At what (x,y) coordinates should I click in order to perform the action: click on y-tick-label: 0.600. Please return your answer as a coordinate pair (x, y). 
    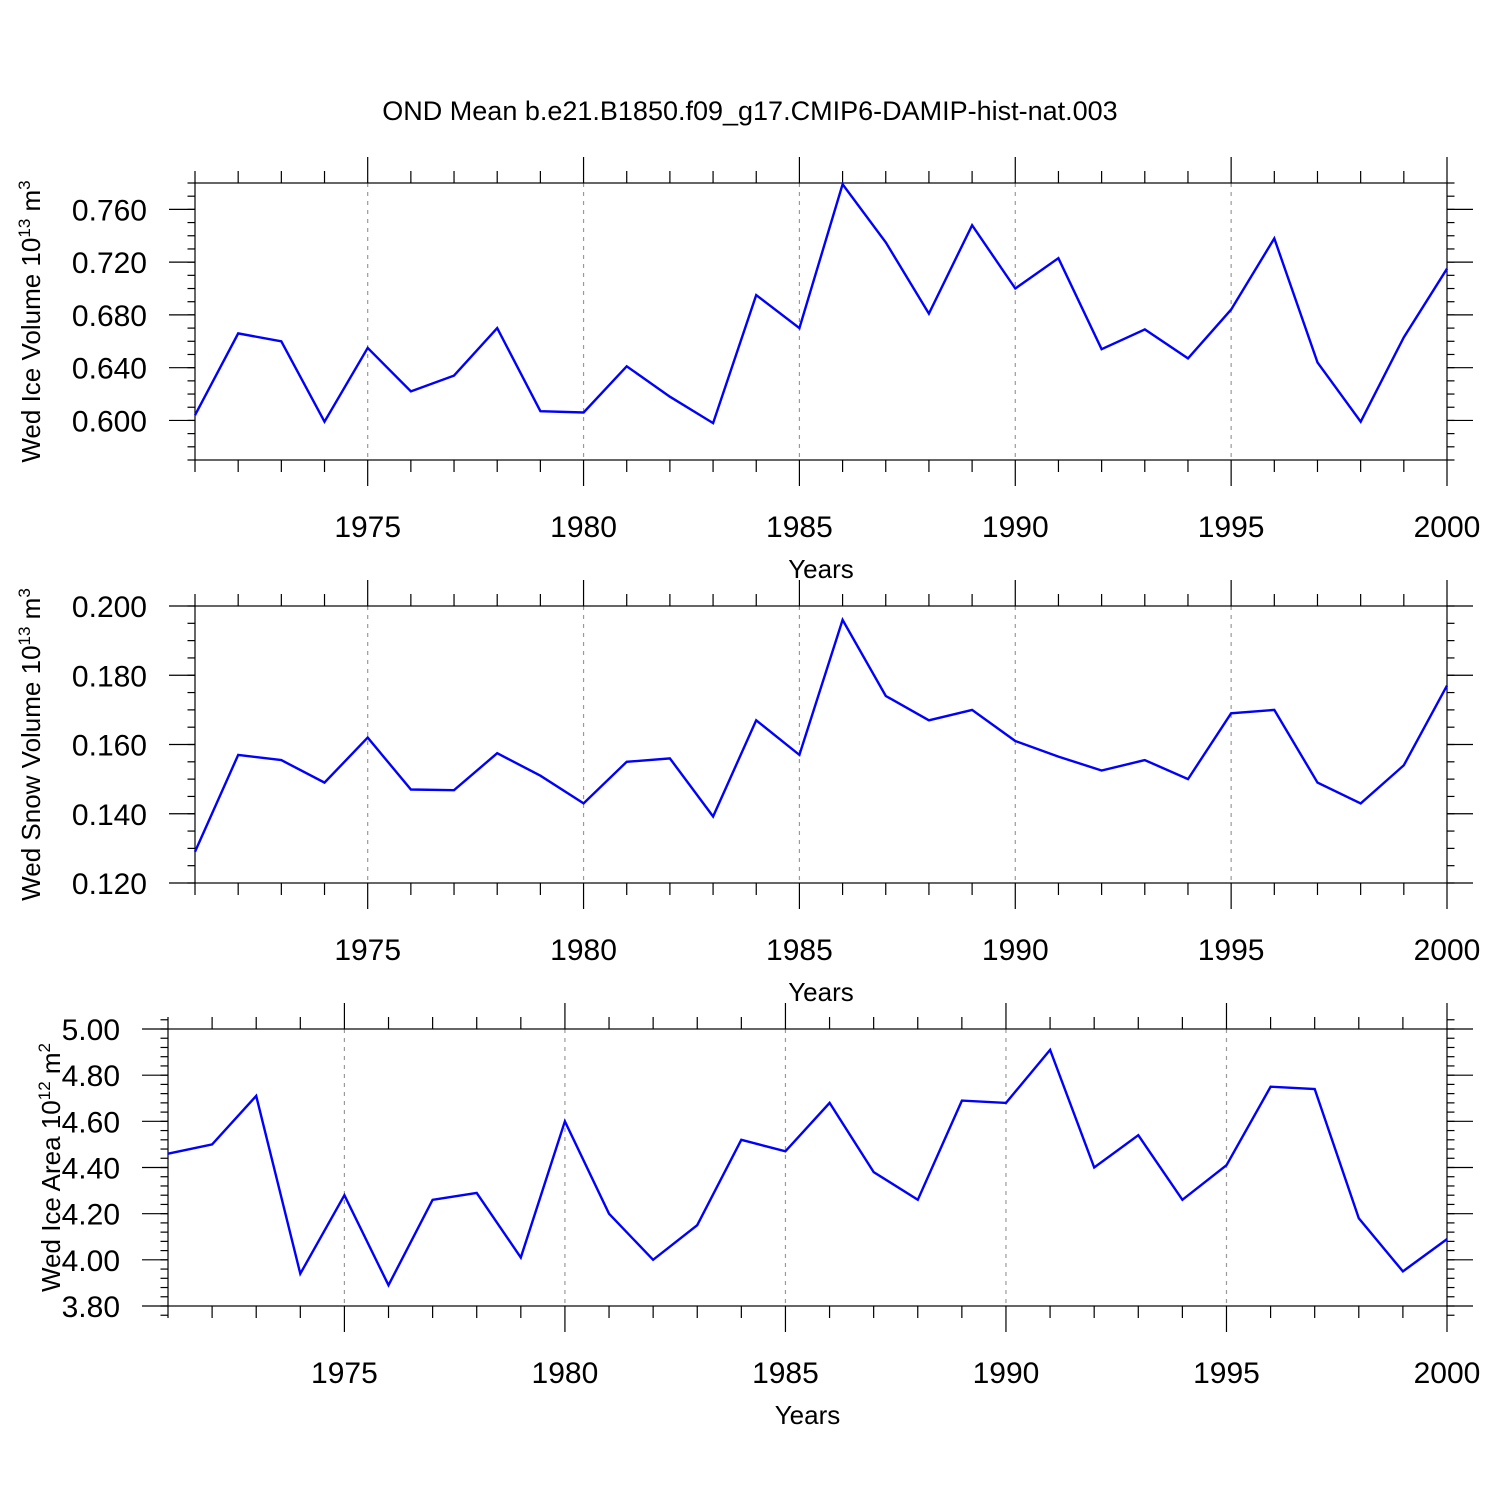
    Looking at the image, I should click on (109, 421).